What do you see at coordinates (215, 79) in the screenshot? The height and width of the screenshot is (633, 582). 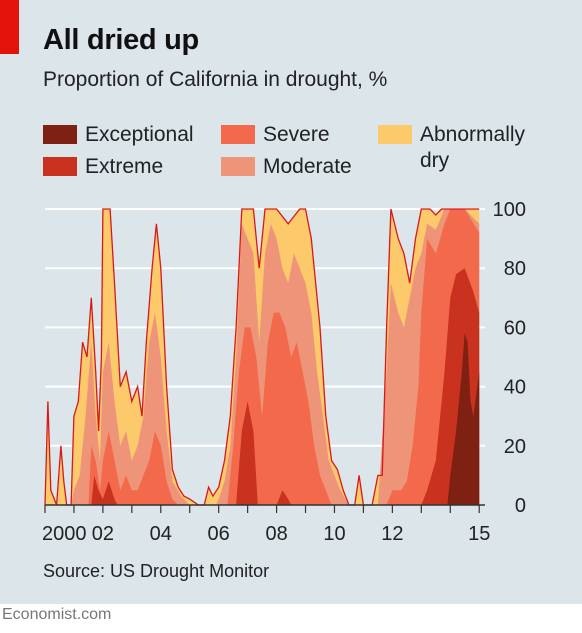 I see `chart-subtitle: Proportion of California in drought, %` at bounding box center [215, 79].